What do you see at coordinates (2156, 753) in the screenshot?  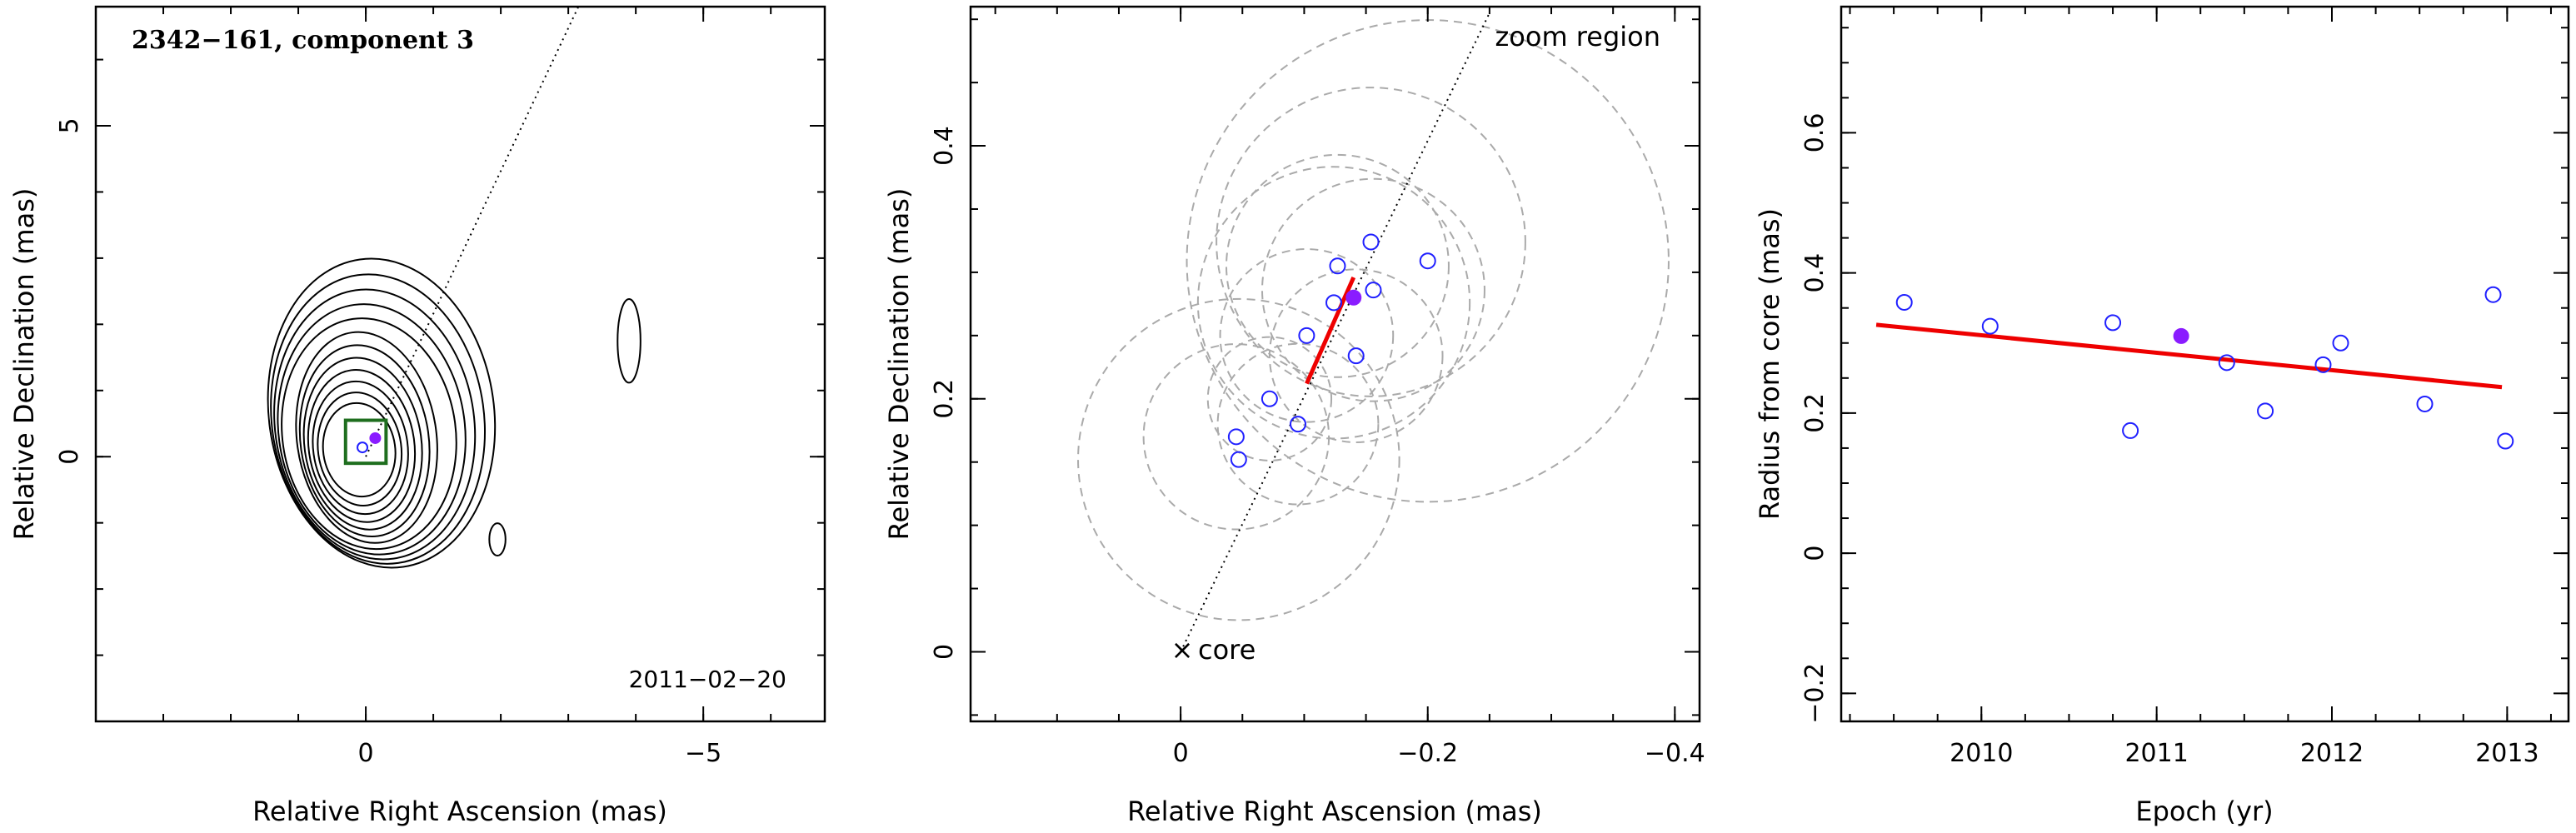 I see `x-tick-label: 2011` at bounding box center [2156, 753].